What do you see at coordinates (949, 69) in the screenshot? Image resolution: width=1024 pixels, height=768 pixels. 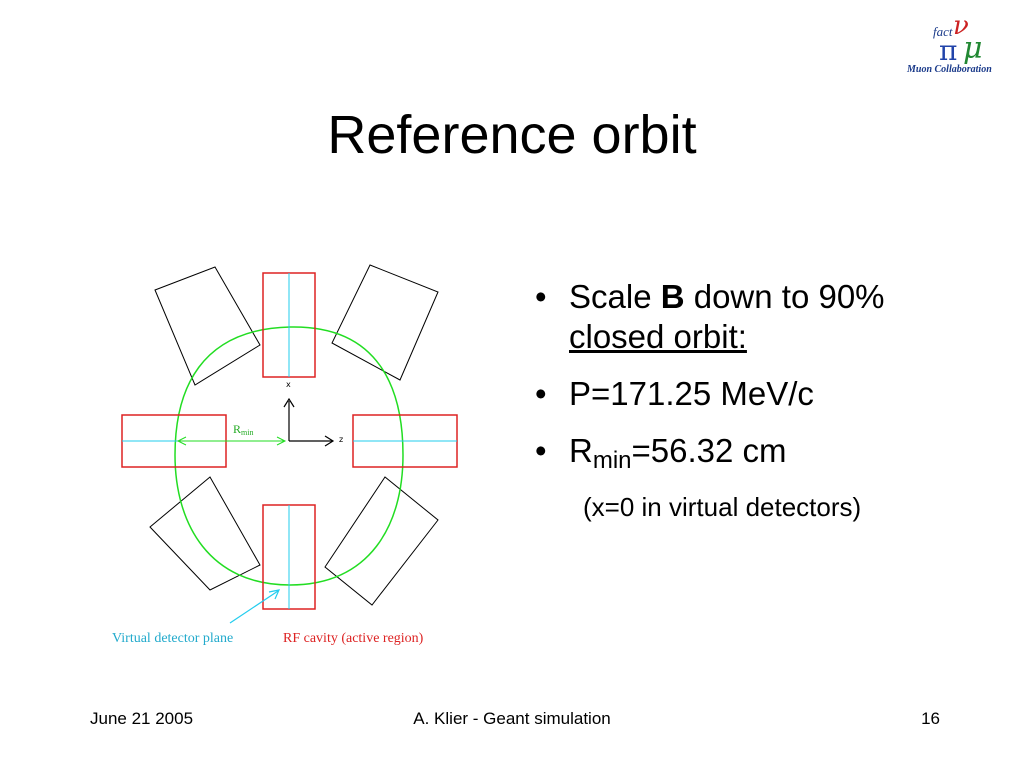 I see `logo-text: Muon Collaboration` at bounding box center [949, 69].